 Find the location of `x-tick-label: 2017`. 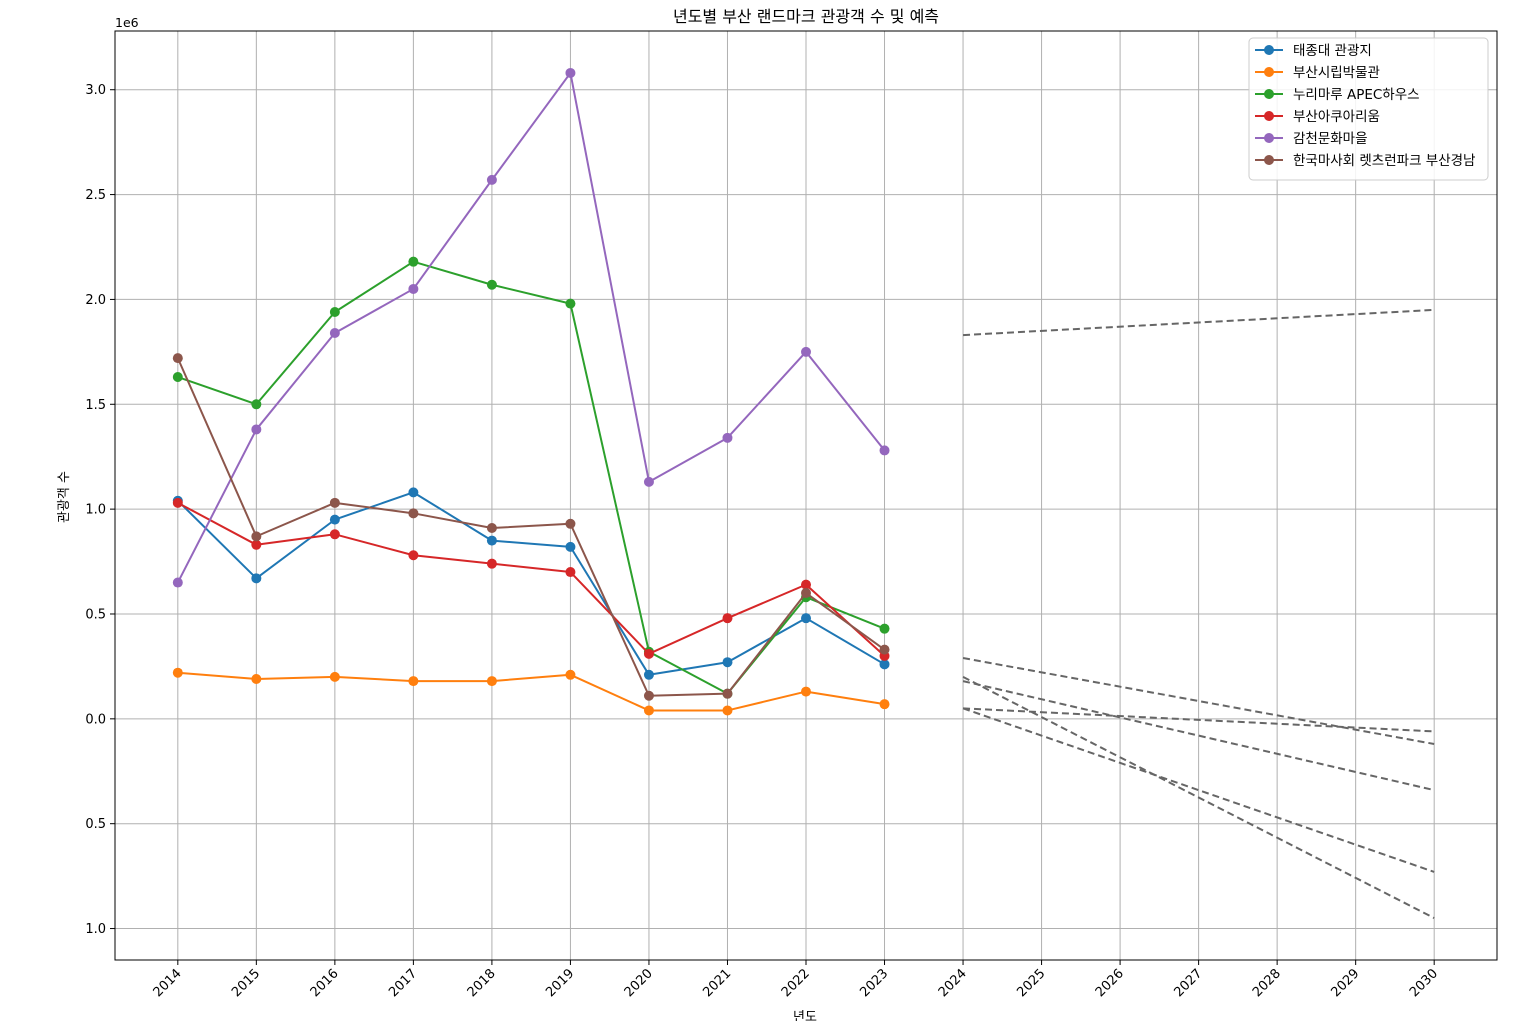

x-tick-label: 2017 is located at coordinates (403, 983).